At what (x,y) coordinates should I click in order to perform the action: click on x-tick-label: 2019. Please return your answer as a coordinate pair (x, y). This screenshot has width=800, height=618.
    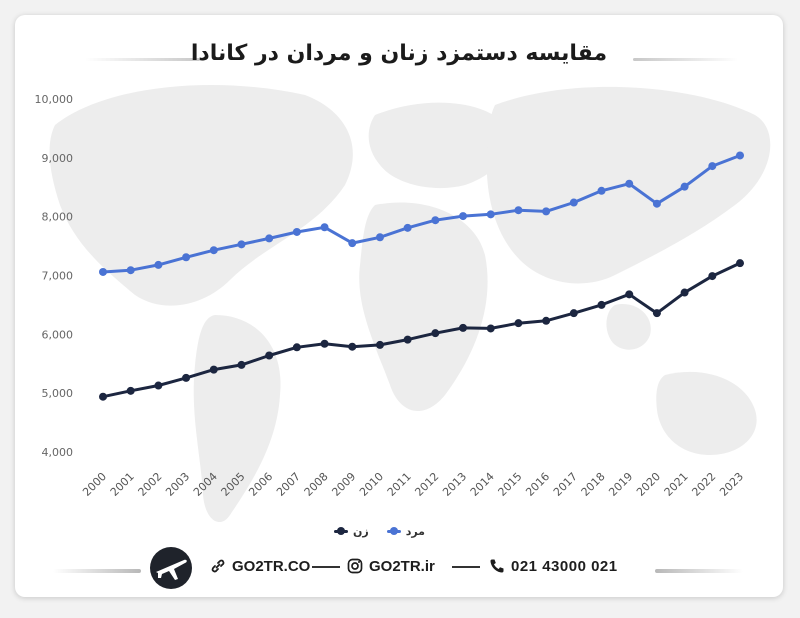
    Looking at the image, I should click on (620, 484).